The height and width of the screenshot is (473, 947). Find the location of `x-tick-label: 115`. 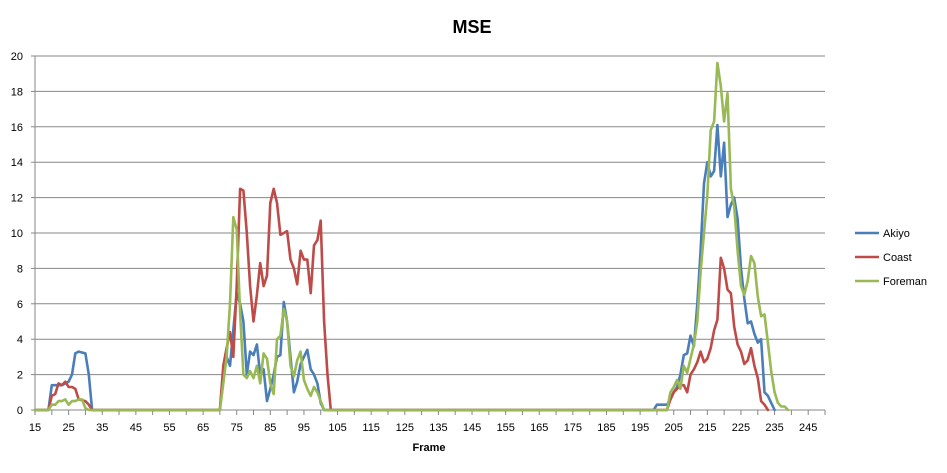

x-tick-label: 115 is located at coordinates (371, 428).